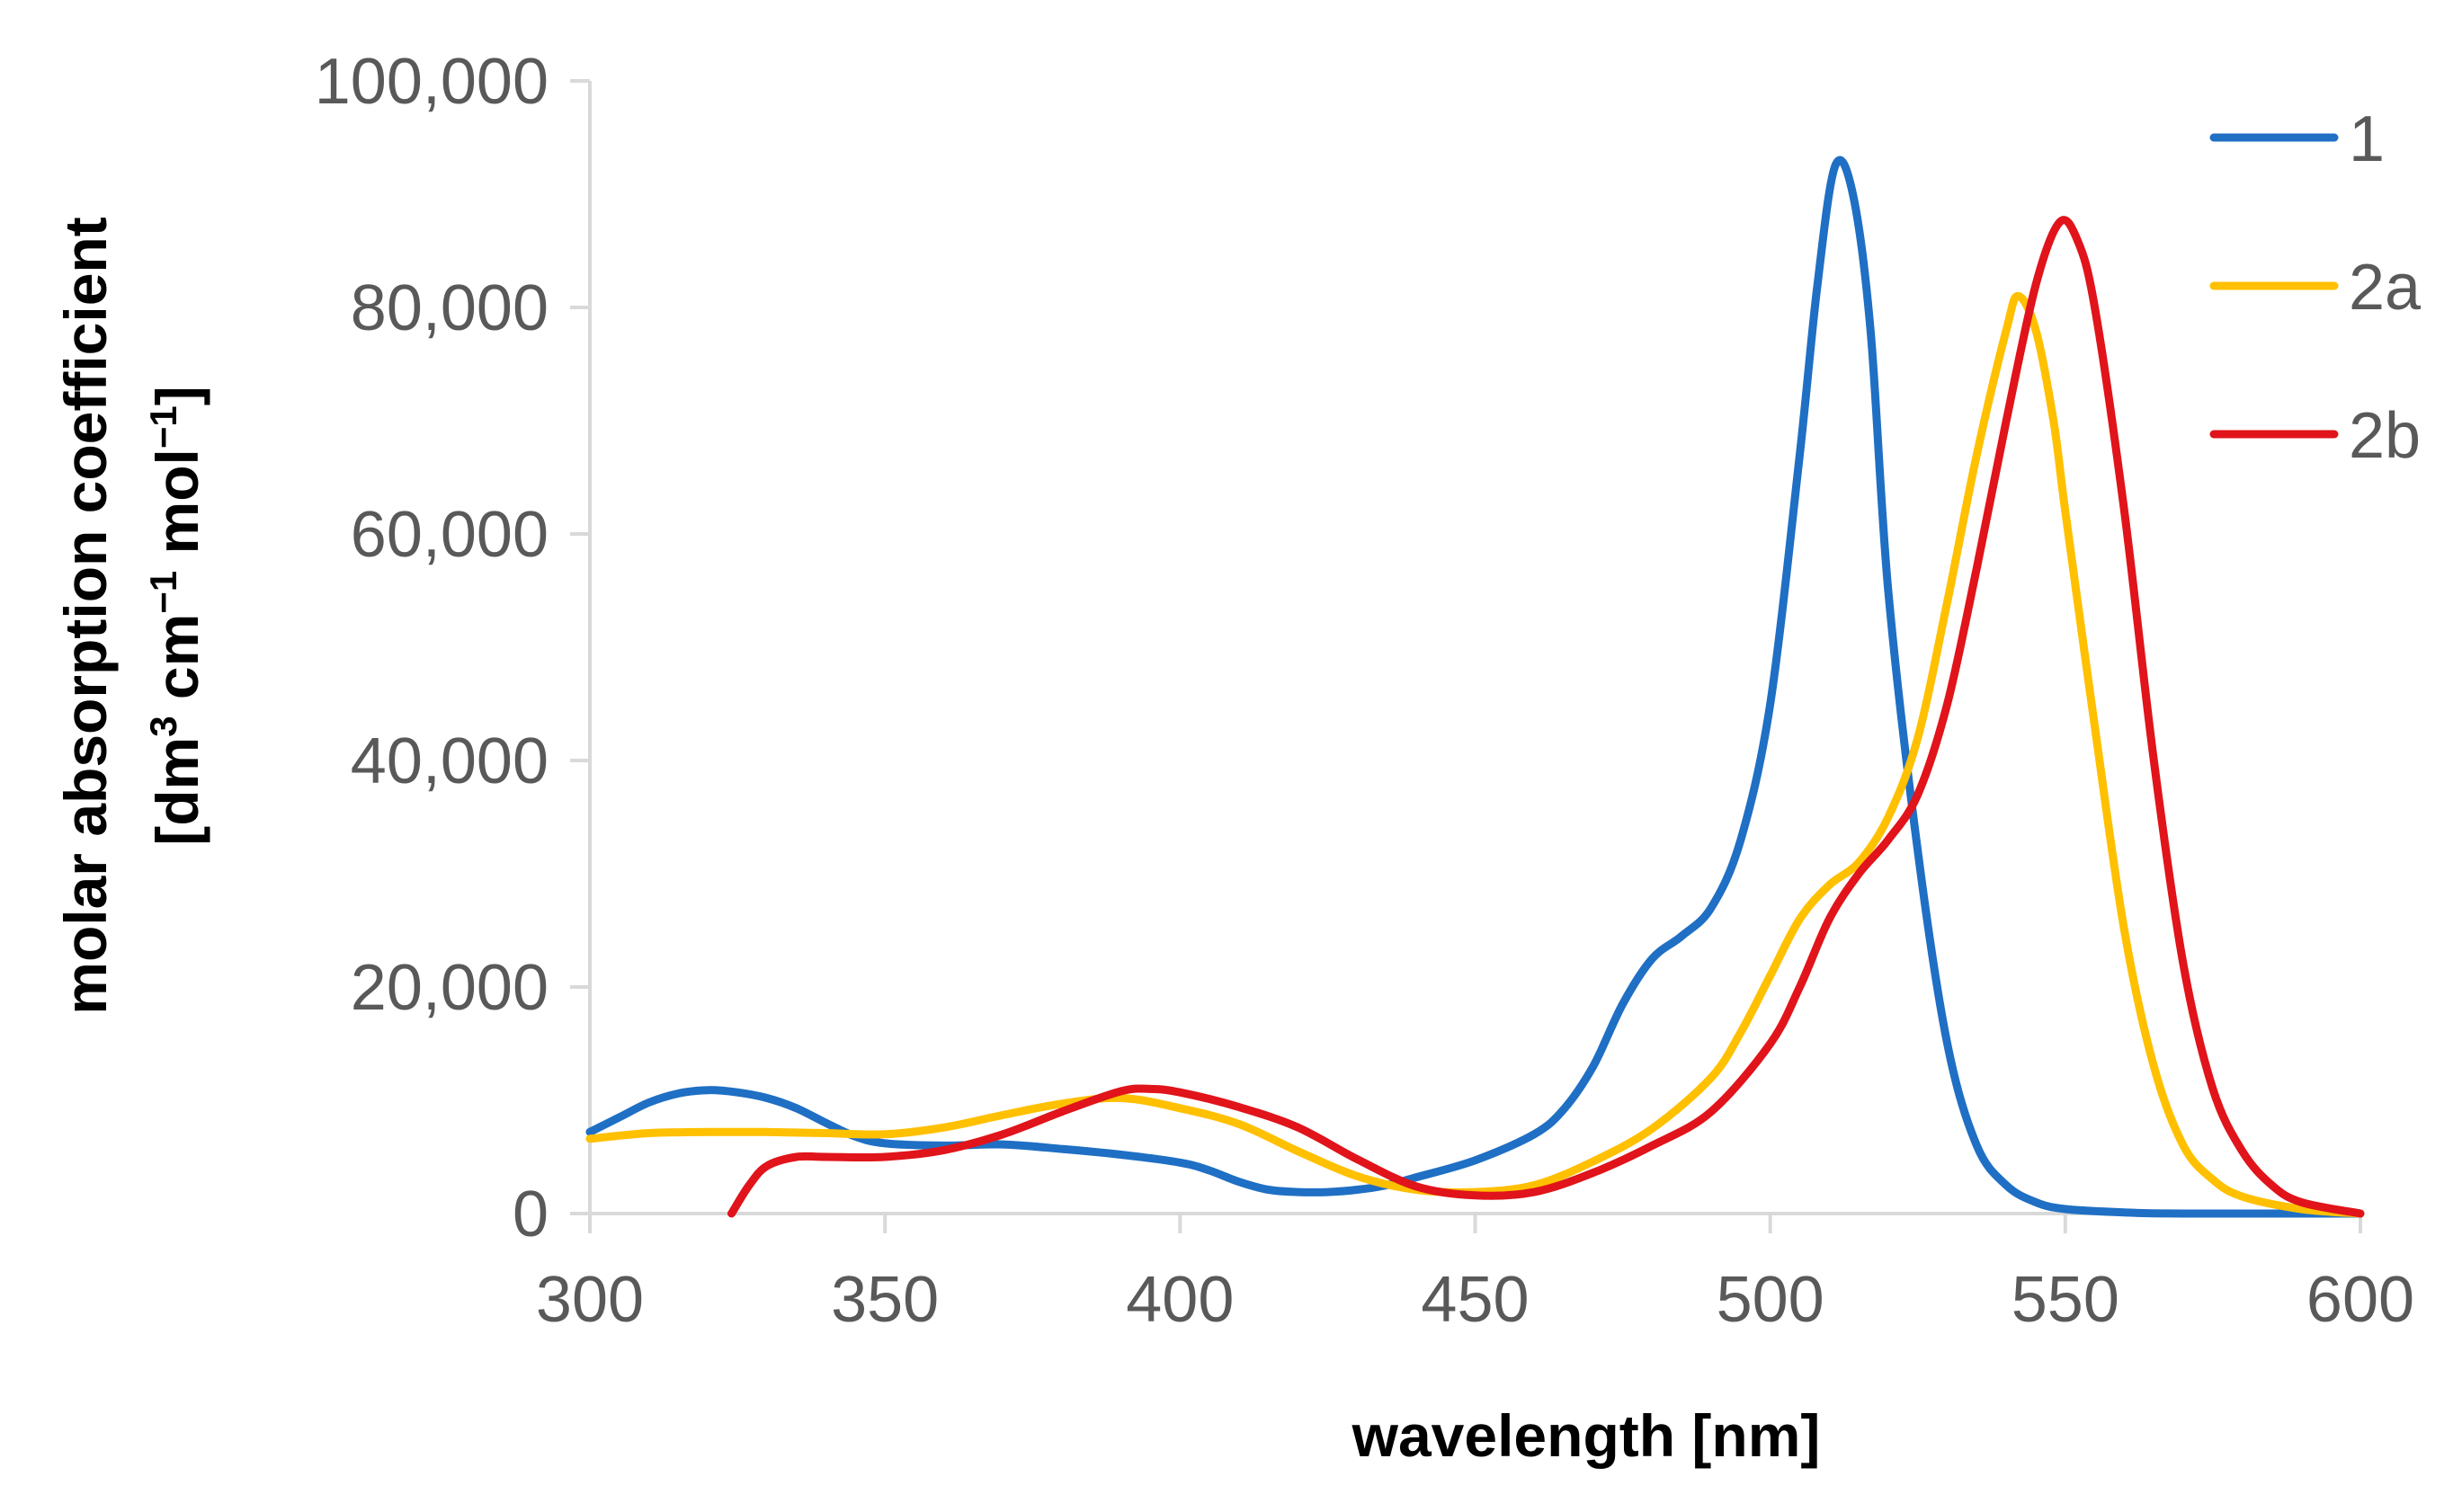 This screenshot has width=2462, height=1512. What do you see at coordinates (177, 510) in the screenshot?
I see `y-unit-mid-2: mol` at bounding box center [177, 510].